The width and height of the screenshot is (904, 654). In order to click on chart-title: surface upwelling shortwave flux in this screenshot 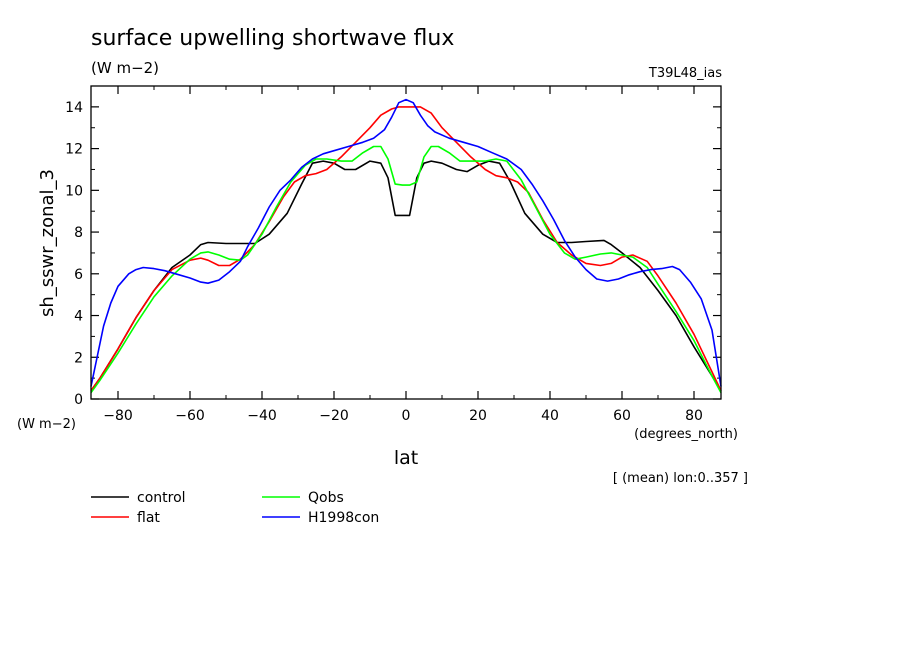, I will do `click(272, 38)`.